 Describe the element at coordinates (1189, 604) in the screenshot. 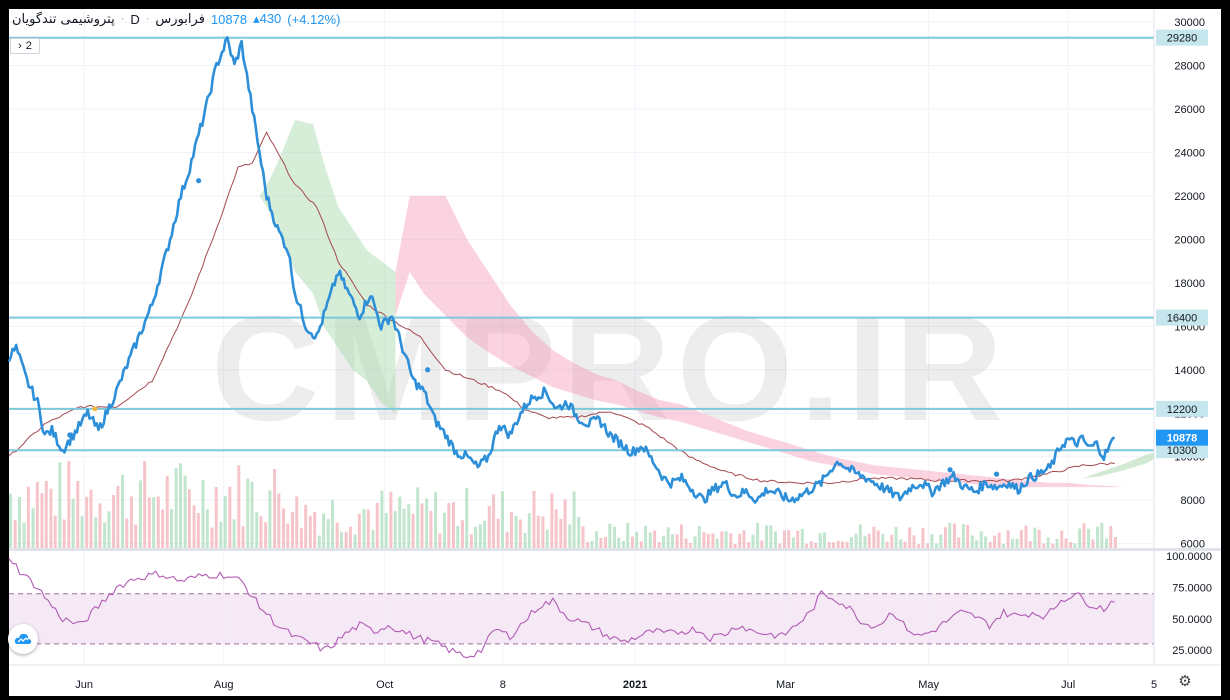

I see `rsi-axis: 100.0000 75.0000 50.0000 25.0000` at that location.